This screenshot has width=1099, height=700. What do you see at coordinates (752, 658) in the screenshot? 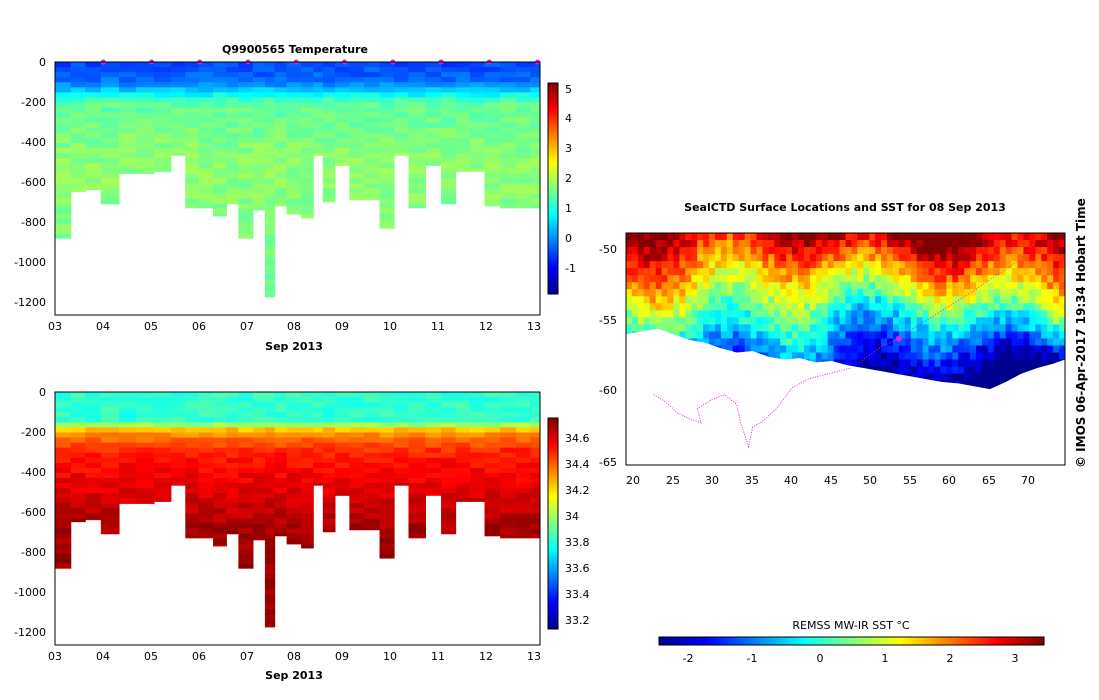
I see `colorbar-tick-label: -1` at bounding box center [752, 658].